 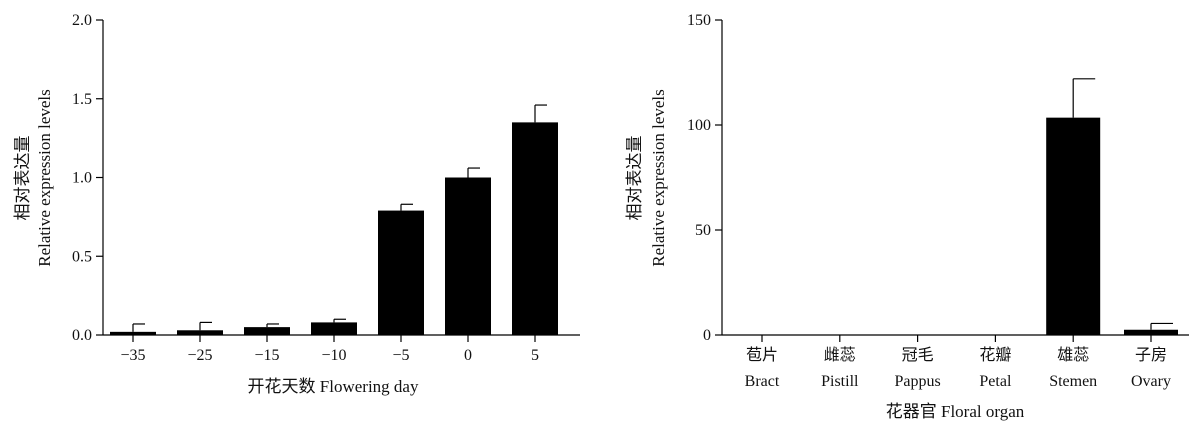 I want to click on y-tick-label: 0.5, so click(x=82, y=256).